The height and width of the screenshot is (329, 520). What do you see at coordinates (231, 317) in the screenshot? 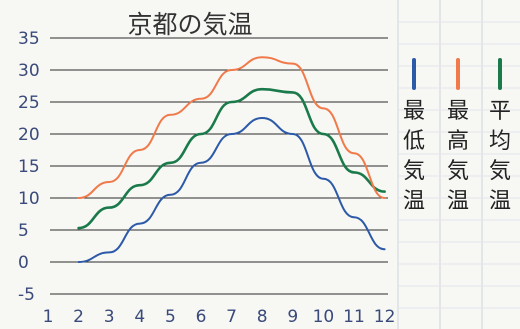
I see `x-tick-label: 7` at bounding box center [231, 317].